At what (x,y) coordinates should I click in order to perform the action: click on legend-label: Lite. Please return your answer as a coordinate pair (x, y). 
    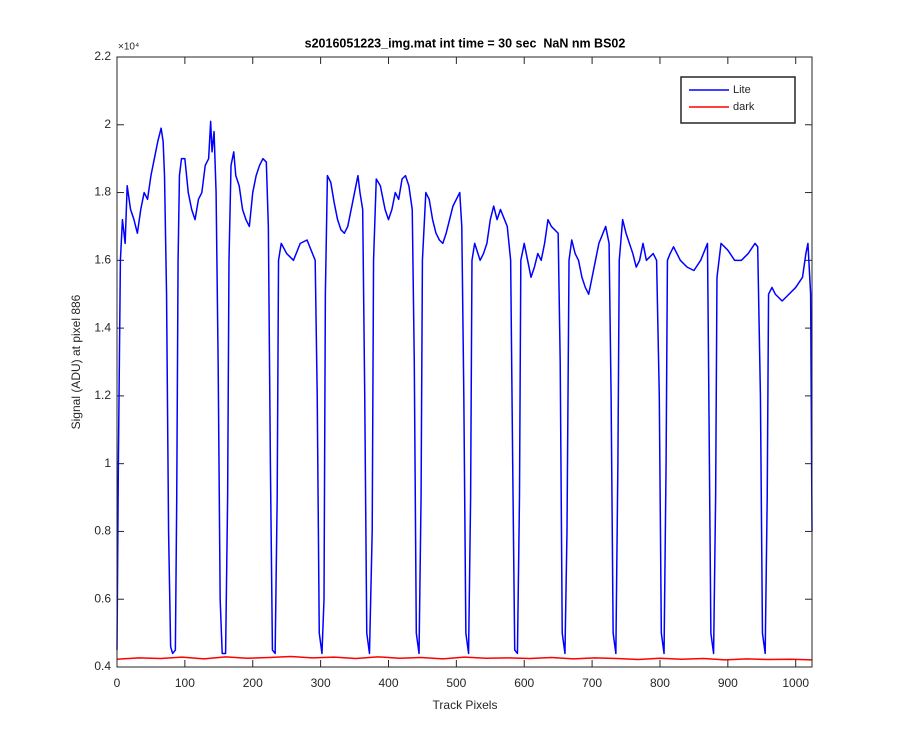
    Looking at the image, I should click on (742, 90).